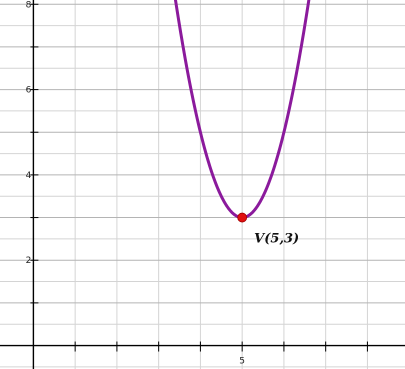 The height and width of the screenshot is (369, 405). What do you see at coordinates (29, 261) in the screenshot?
I see `y-tick-label: 2` at bounding box center [29, 261].